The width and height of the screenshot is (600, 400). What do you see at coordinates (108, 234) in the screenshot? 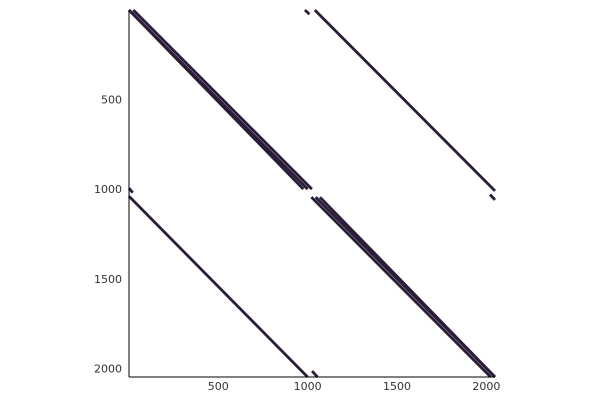
I see `y-tick-labels: 500 1000 1500 2000` at bounding box center [108, 234].